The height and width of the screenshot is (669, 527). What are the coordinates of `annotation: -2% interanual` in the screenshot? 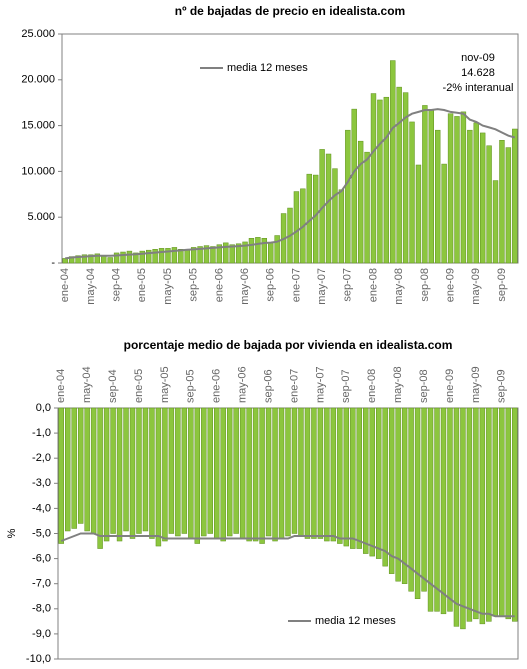 It's located at (478, 88).